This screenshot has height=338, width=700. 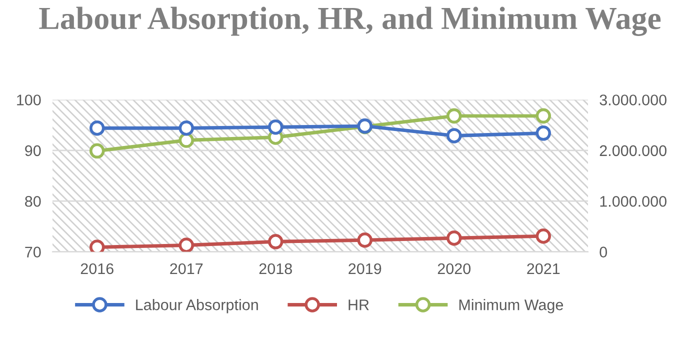 What do you see at coordinates (358, 305) in the screenshot?
I see `legend-label: HR` at bounding box center [358, 305].